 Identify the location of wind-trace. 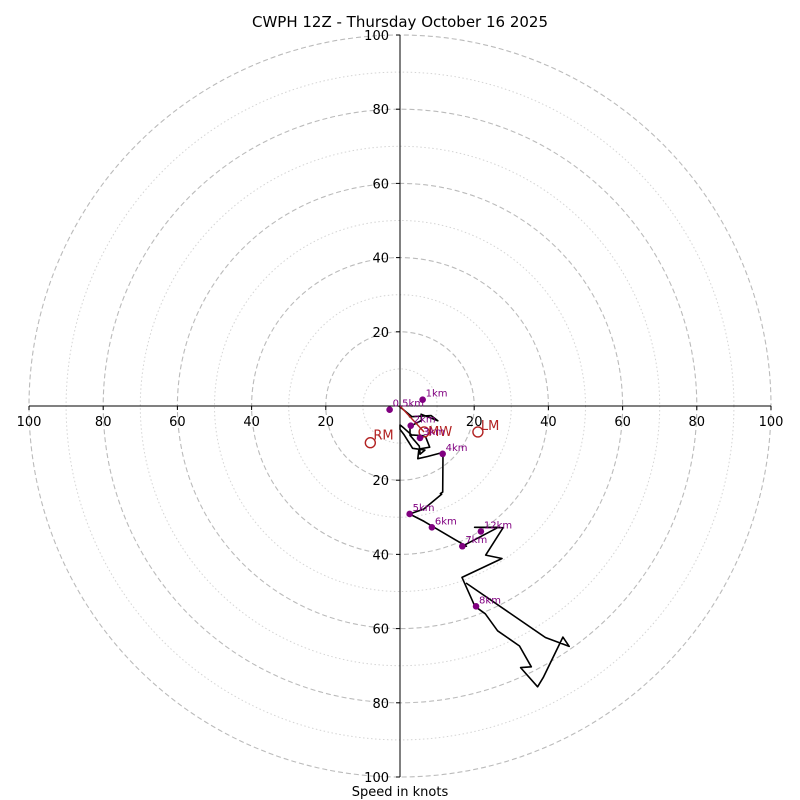
(484, 546).